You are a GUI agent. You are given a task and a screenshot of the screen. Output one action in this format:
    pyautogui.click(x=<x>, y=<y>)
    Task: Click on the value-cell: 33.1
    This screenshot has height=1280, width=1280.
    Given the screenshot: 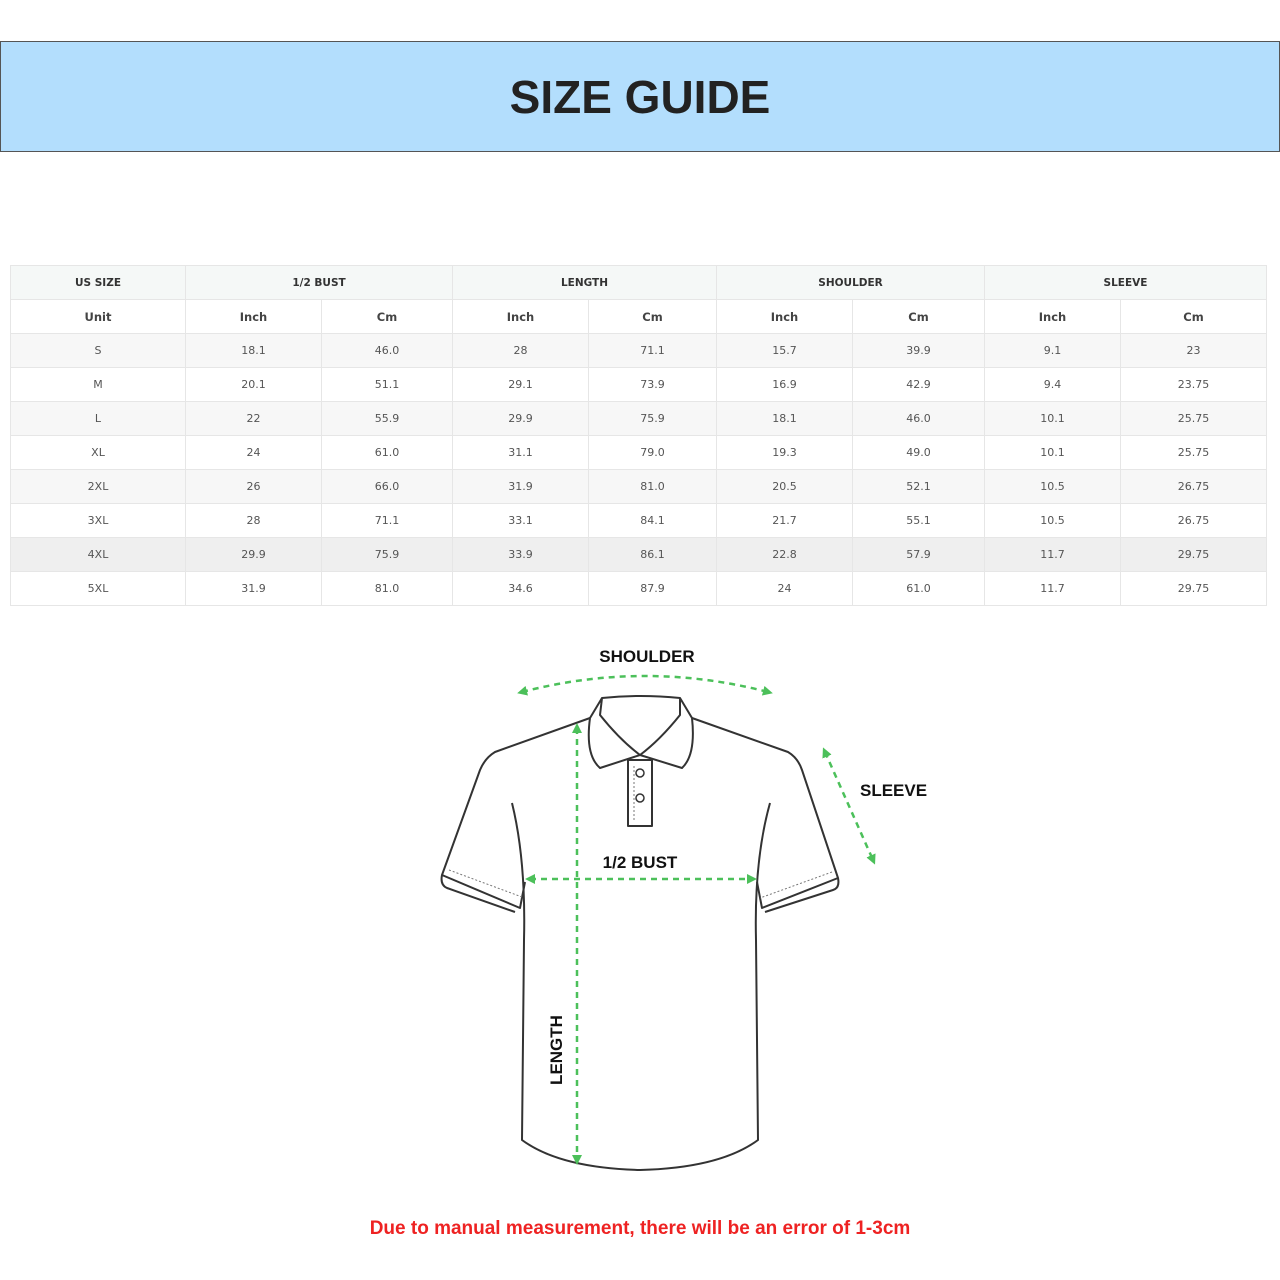 What is the action you would take?
    pyautogui.click(x=520, y=520)
    